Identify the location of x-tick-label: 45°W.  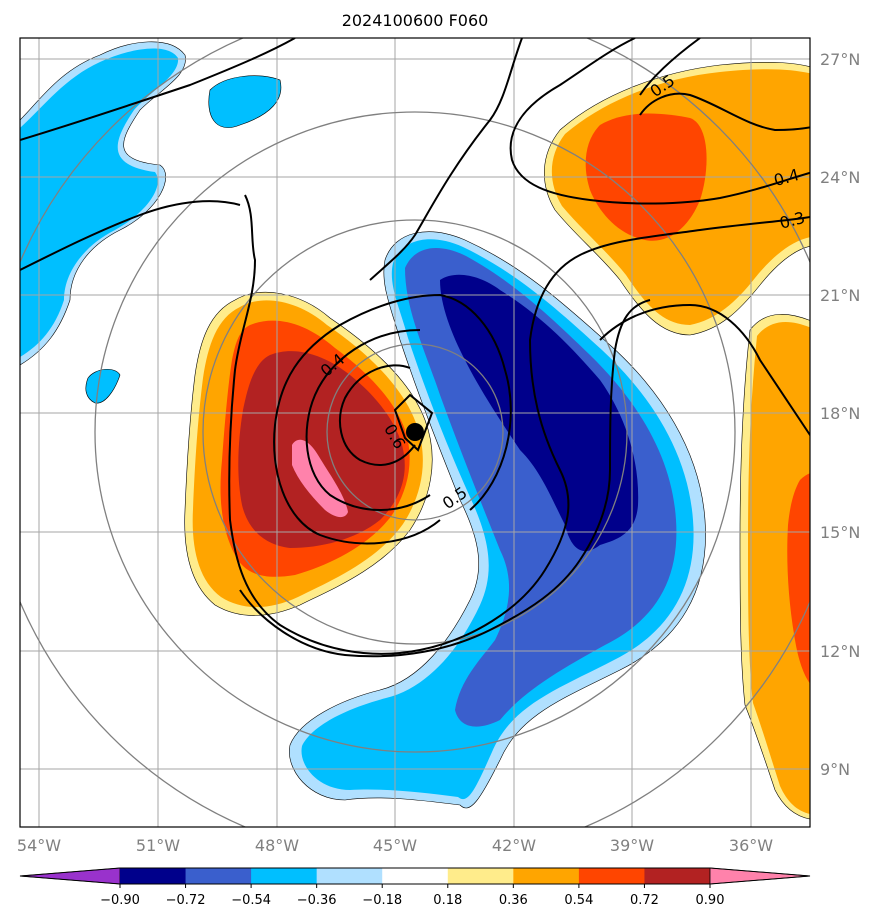
(395, 845).